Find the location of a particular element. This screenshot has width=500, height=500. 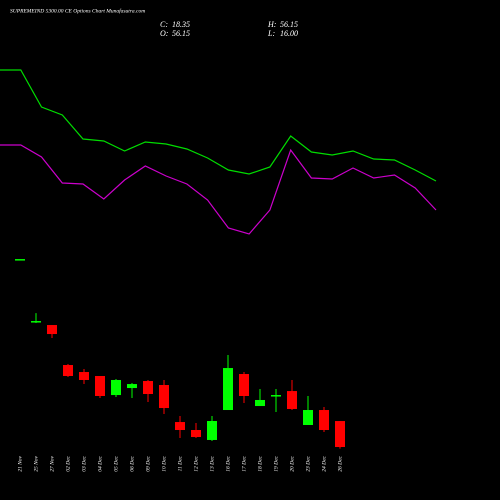

x-tick-label: 04 Dec is located at coordinates (99, 463).